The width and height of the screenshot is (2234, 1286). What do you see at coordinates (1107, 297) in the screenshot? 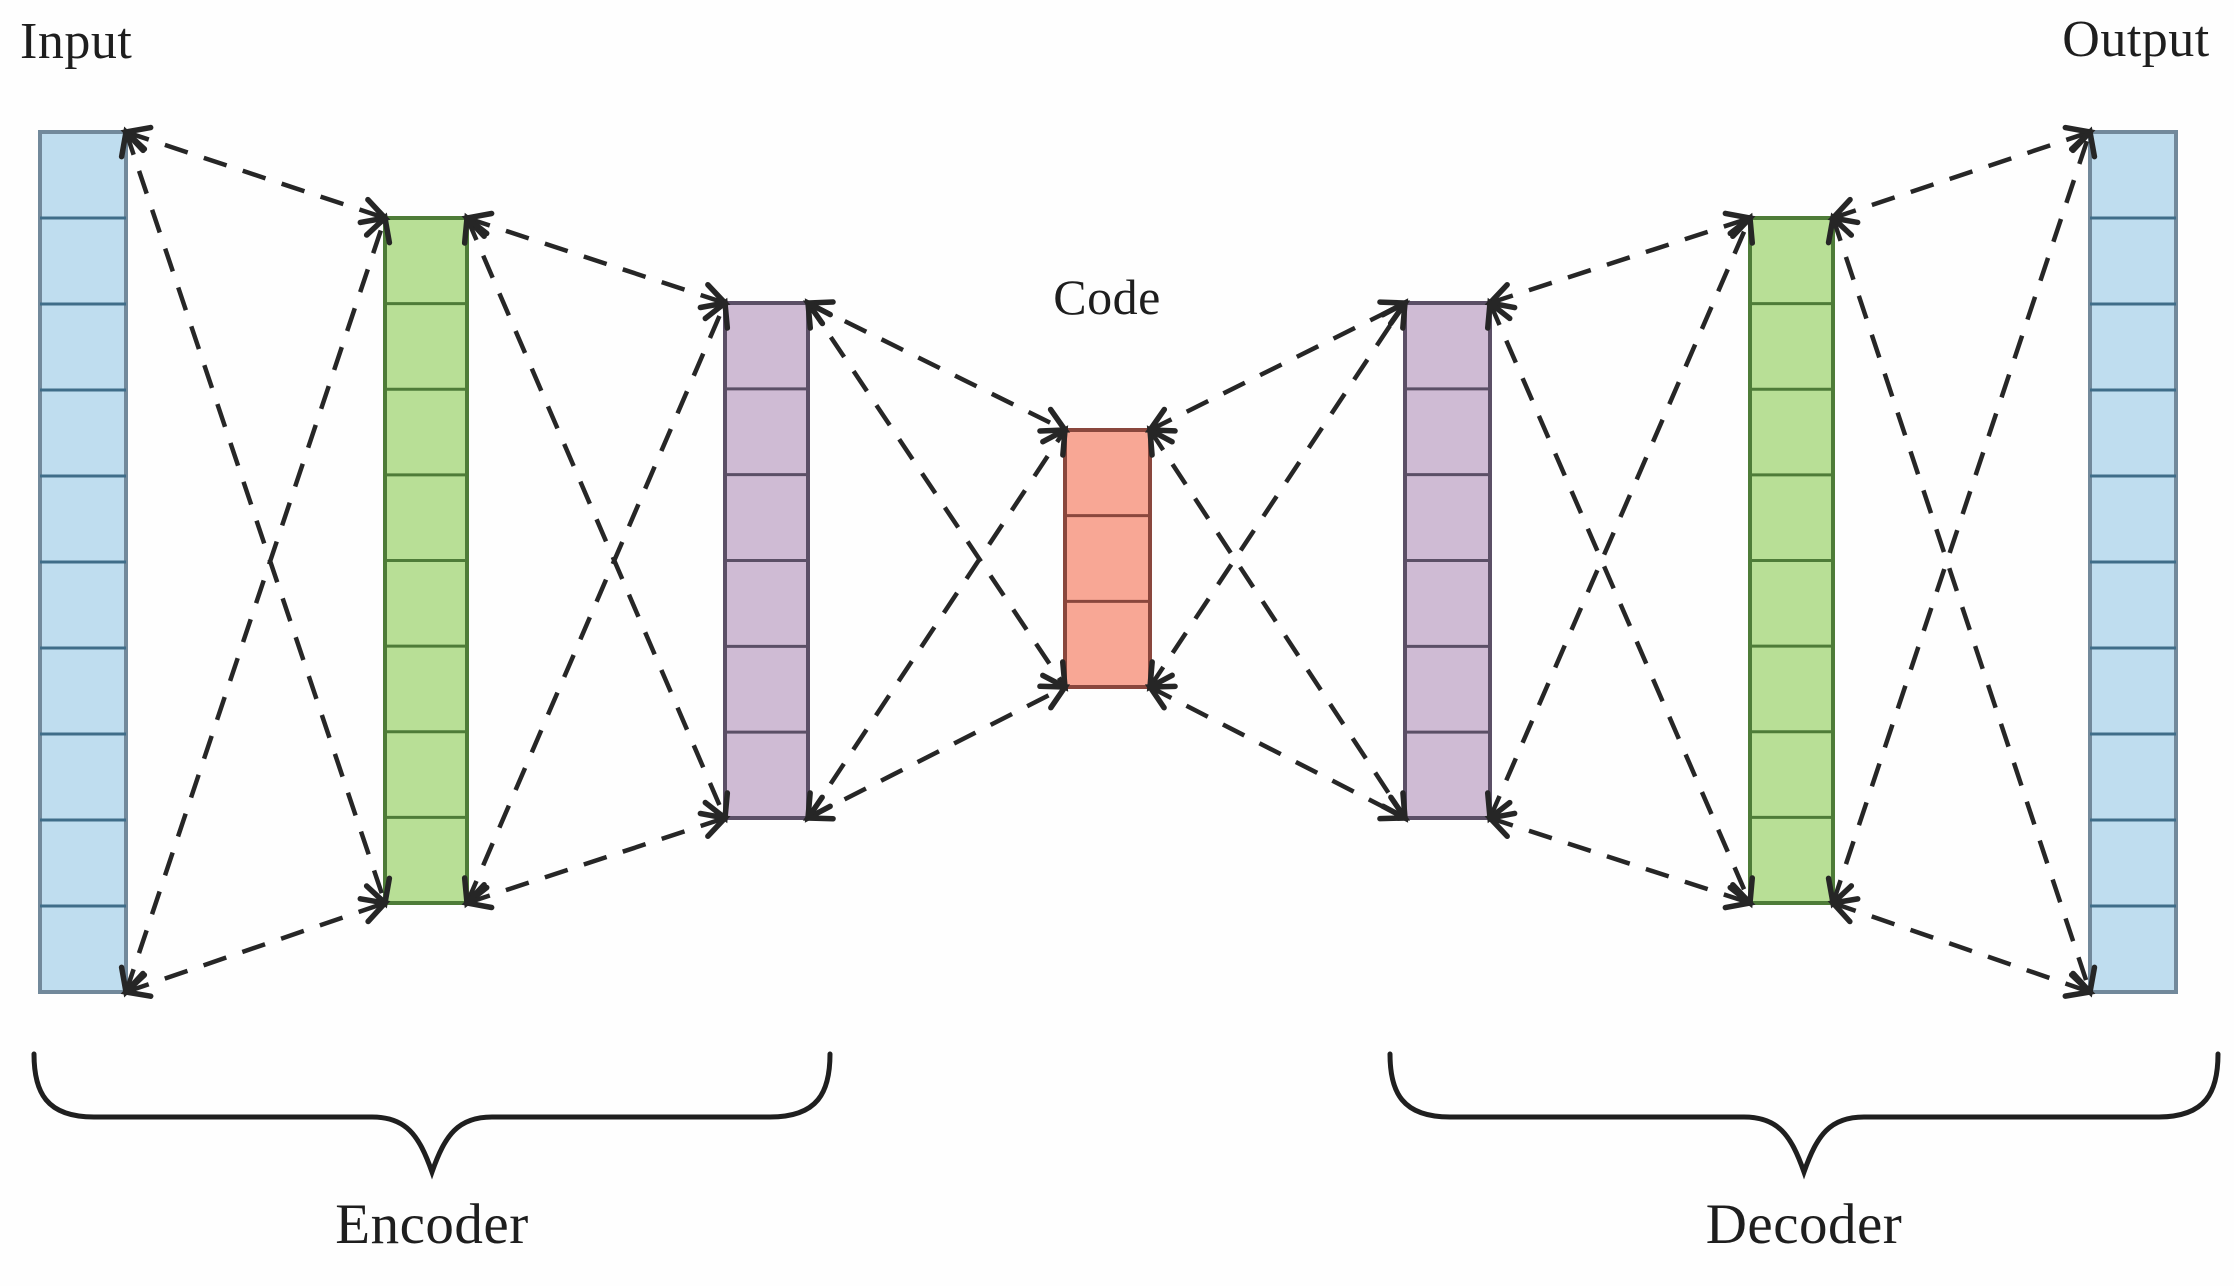
I see `code-label: Code` at bounding box center [1107, 297].